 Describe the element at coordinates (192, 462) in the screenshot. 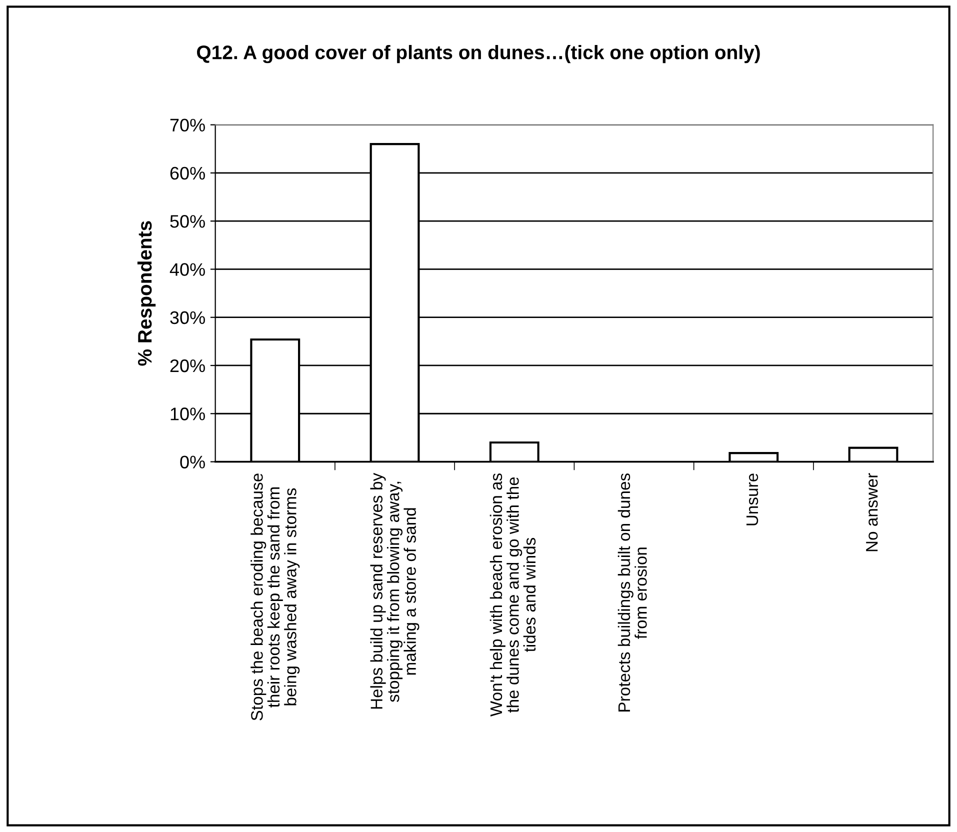

I see `y-tick-label: 0%` at that location.